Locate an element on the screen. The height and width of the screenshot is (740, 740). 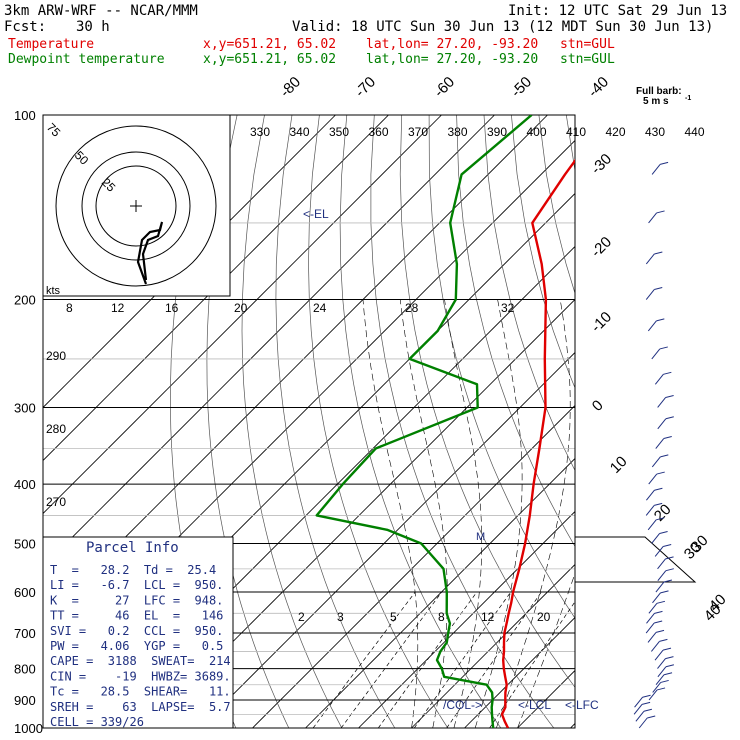
isotherm-label: -70 is located at coordinates (365, 86).